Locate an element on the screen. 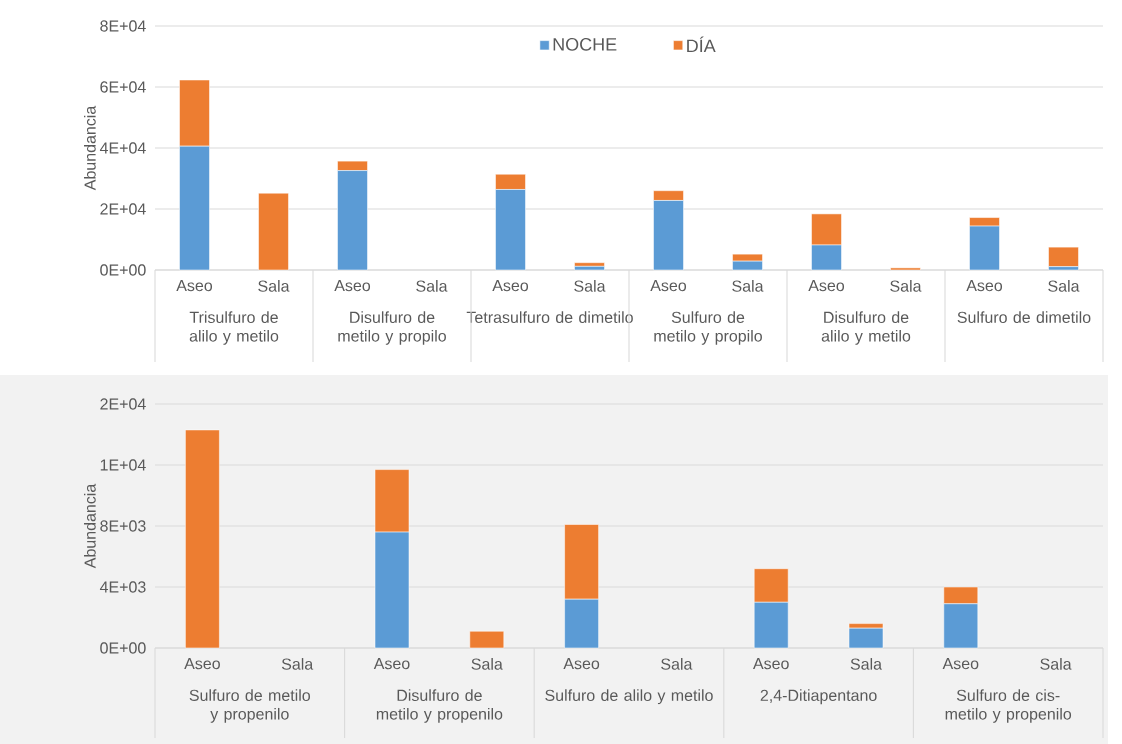 The width and height of the screenshot is (1122, 744). y-tick-label: 4E+04 is located at coordinates (122, 148).